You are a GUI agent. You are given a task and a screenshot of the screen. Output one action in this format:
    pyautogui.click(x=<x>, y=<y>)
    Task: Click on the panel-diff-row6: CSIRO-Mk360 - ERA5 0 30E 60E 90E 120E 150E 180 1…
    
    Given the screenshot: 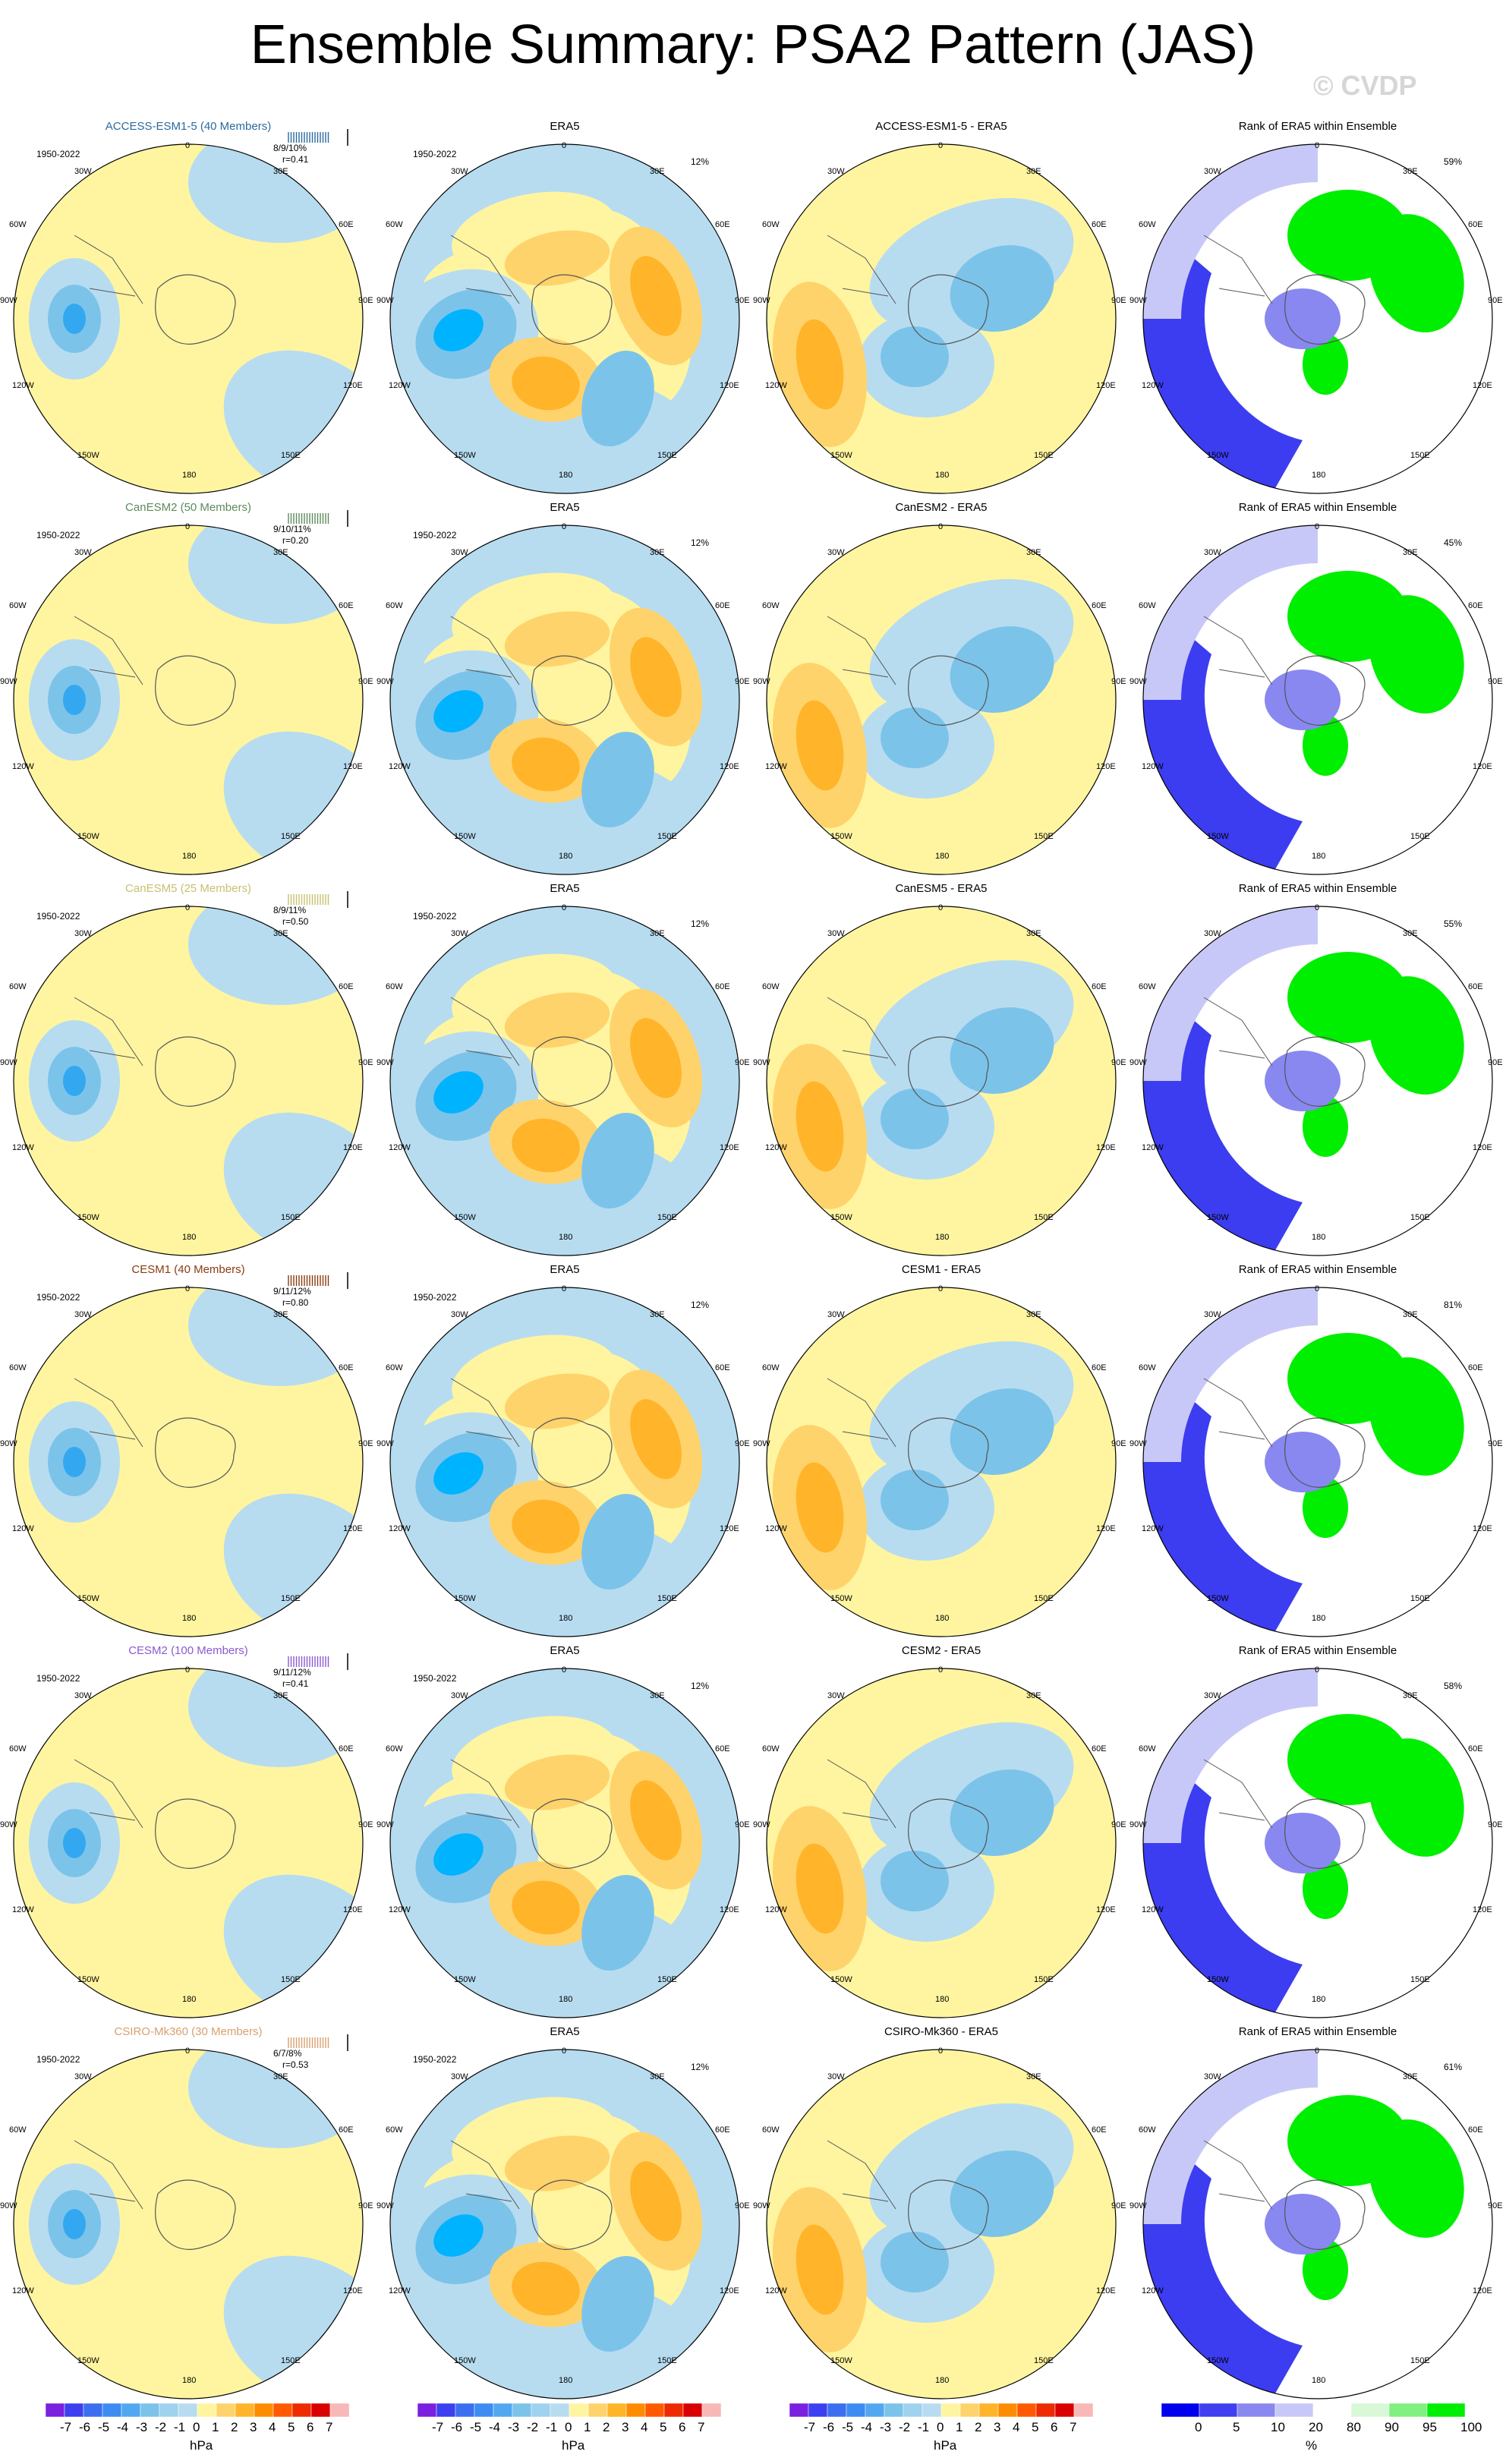 What is the action you would take?
    pyautogui.click(x=941, y=2217)
    